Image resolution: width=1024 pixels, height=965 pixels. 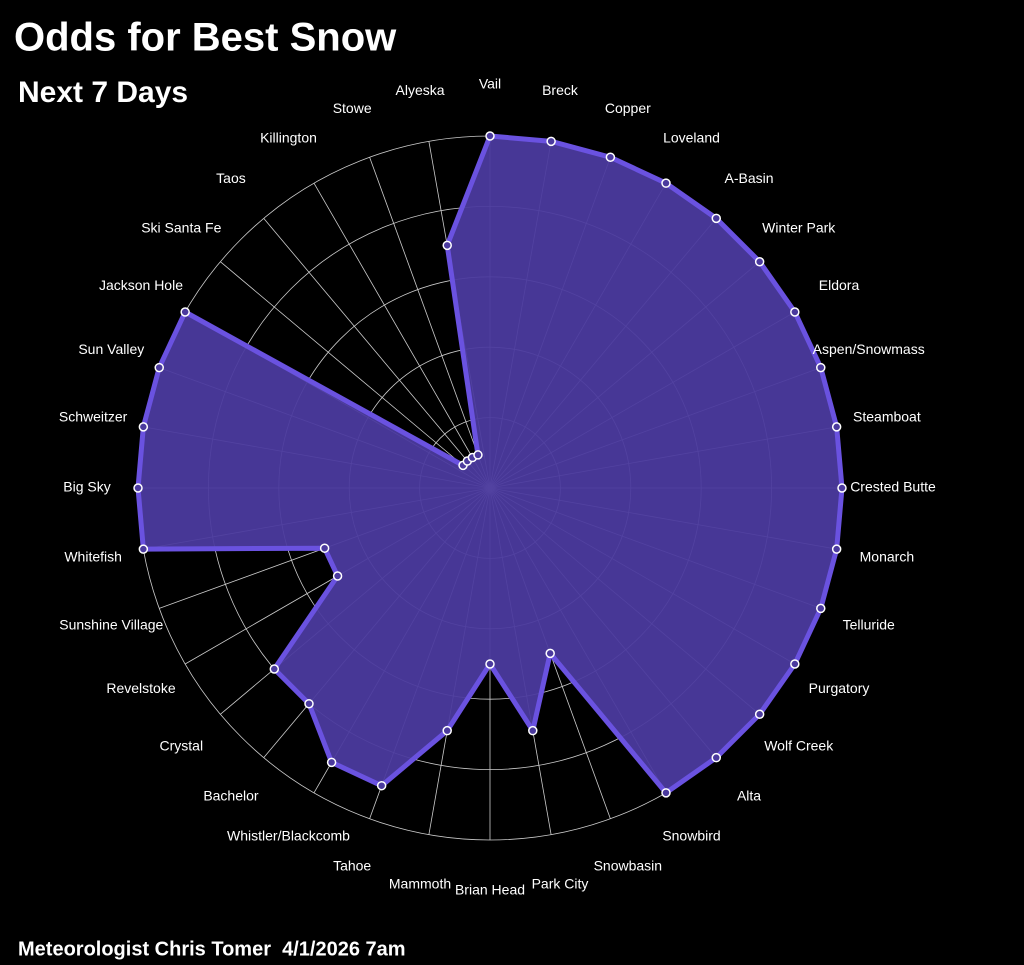 I want to click on category-label: A-Basin, so click(x=749, y=178).